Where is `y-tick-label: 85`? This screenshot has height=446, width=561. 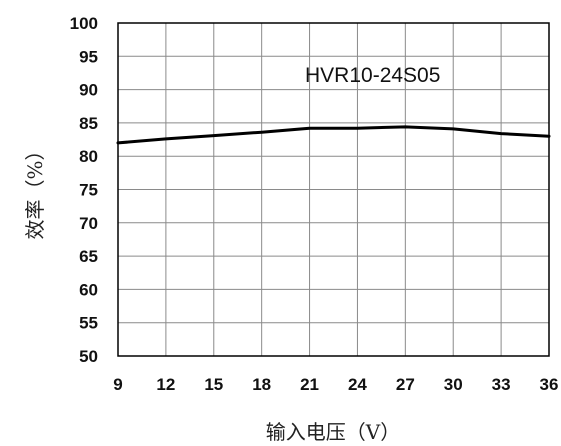
y-tick-label: 85 is located at coordinates (88, 123).